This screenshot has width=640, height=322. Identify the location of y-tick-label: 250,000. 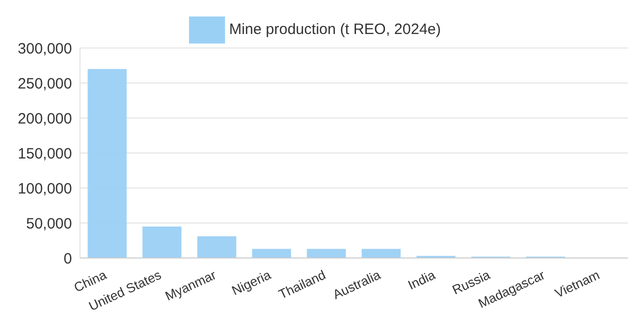
(45, 83).